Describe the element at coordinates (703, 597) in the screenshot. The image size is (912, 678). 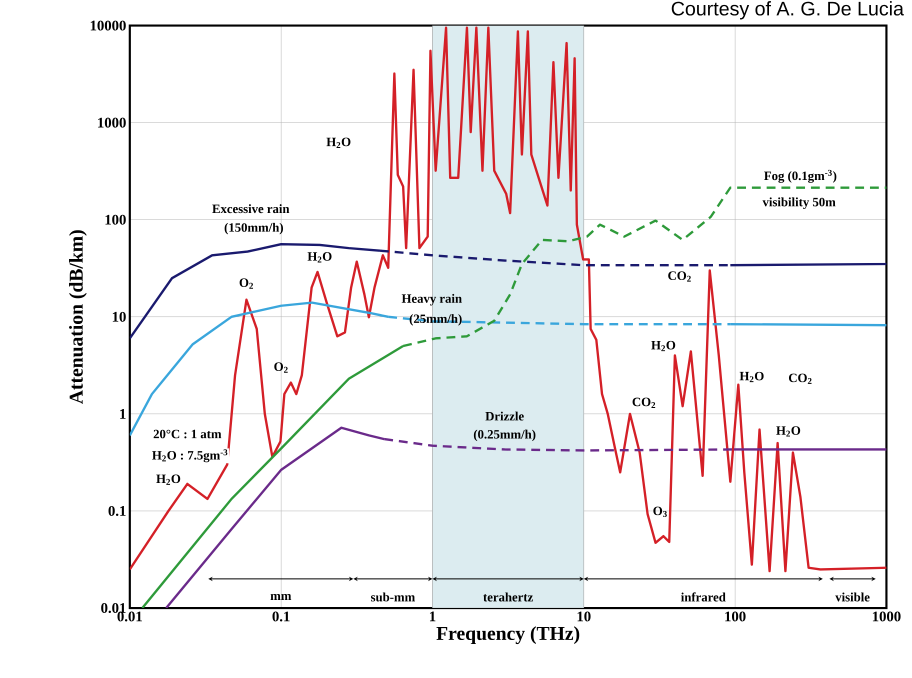
I see `annotation: infrared` at that location.